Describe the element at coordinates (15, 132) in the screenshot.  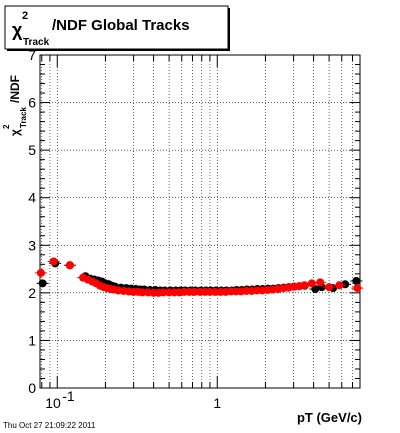
I see `ylabel-chi: χ` at that location.